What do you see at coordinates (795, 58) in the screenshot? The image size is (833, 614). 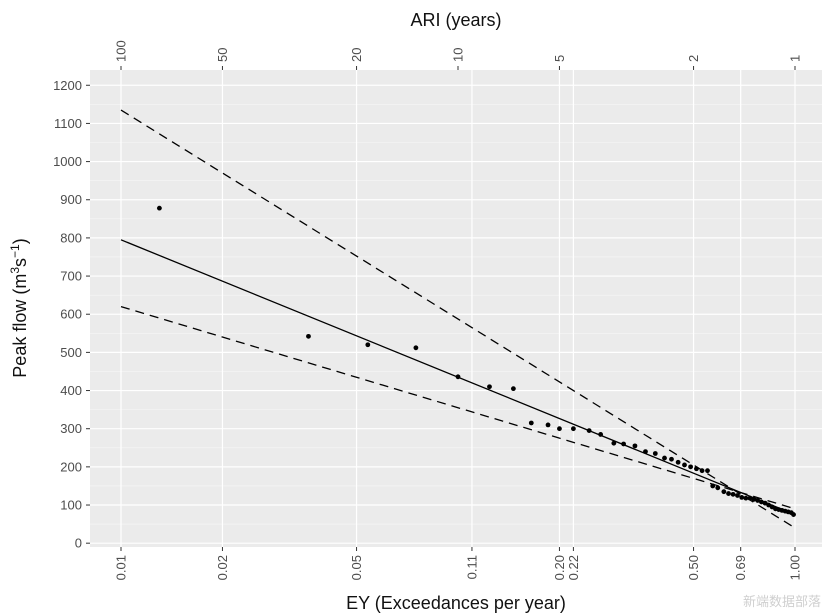 I see `top-tick-label: 1` at bounding box center [795, 58].